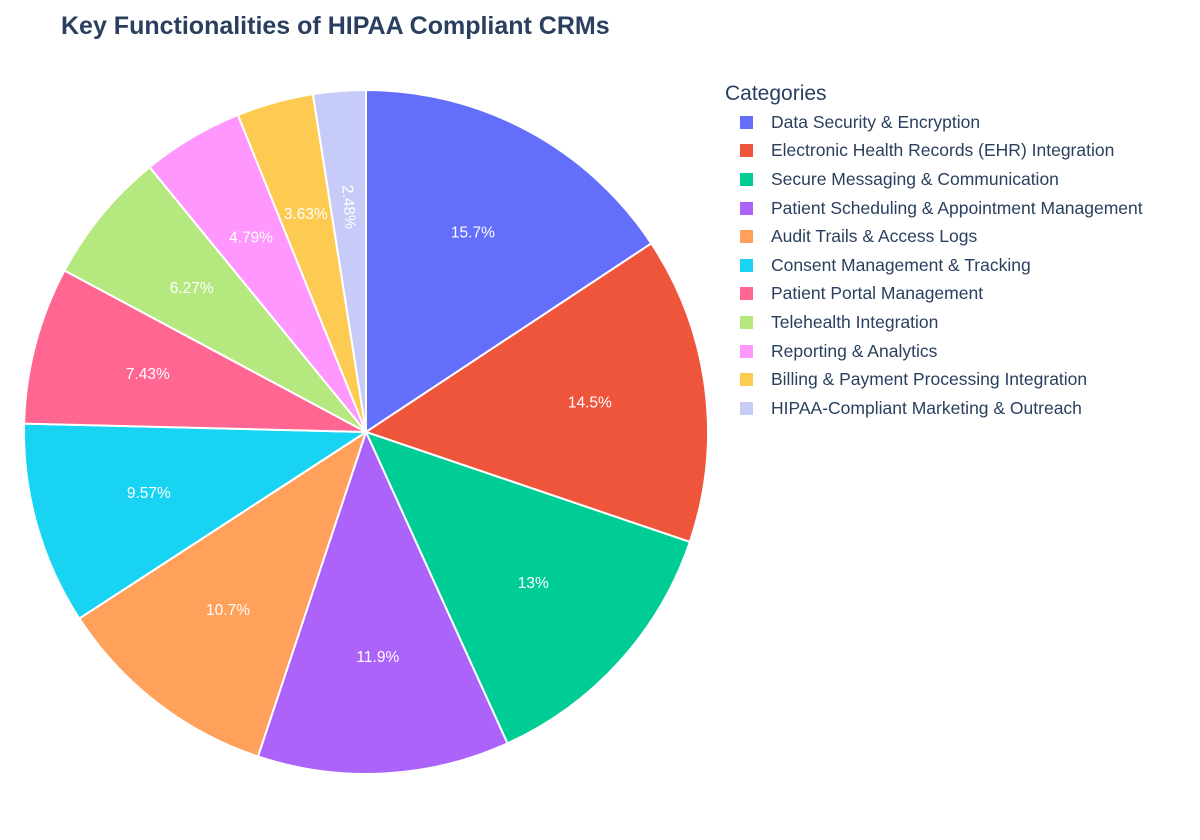 The width and height of the screenshot is (1200, 840). Describe the element at coordinates (148, 374) in the screenshot. I see `slice-percent-label: 7.43%` at that location.